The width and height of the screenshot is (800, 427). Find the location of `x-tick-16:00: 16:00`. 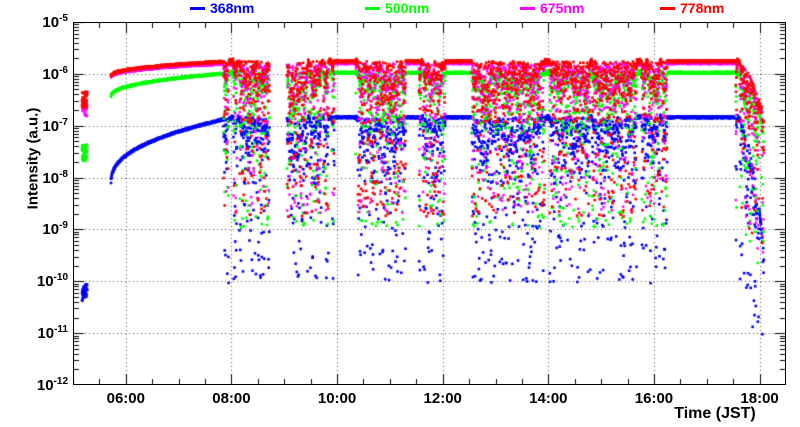

x-tick-16:00: 16:00 is located at coordinates (654, 398).